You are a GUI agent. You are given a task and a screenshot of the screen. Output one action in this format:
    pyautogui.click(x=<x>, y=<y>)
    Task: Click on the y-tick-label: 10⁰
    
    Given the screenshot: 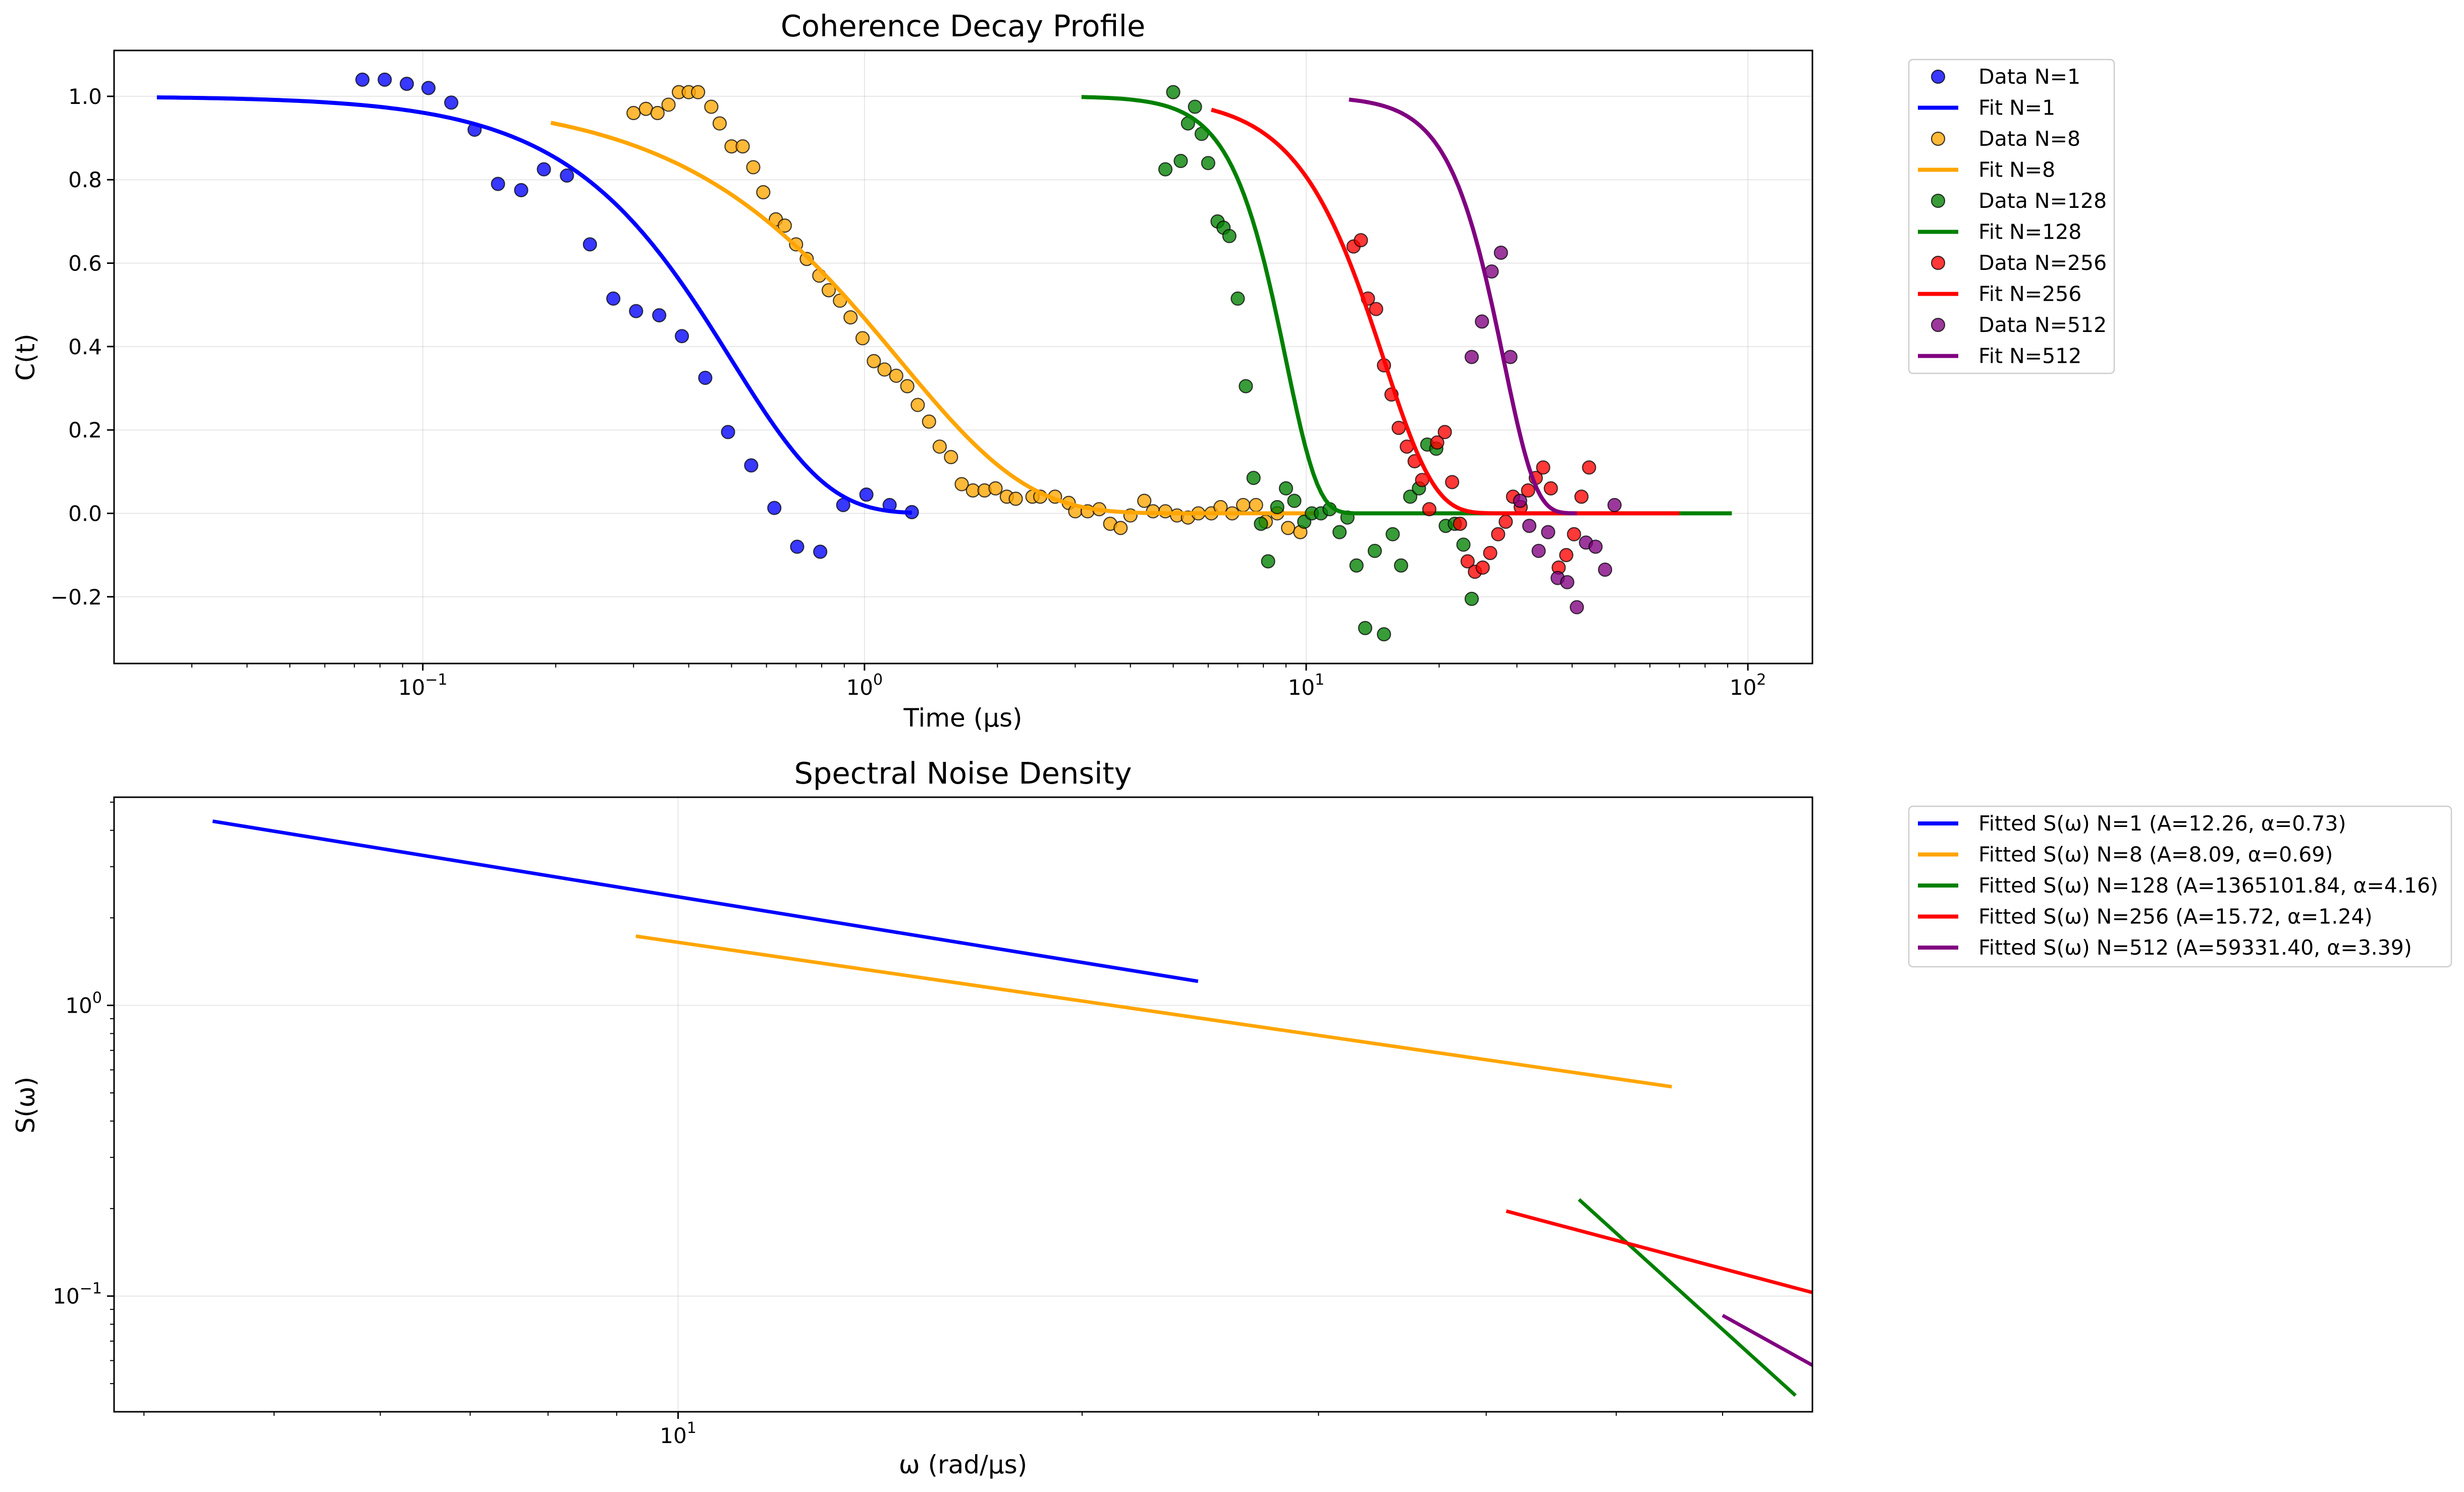 What is the action you would take?
    pyautogui.click(x=83, y=1003)
    